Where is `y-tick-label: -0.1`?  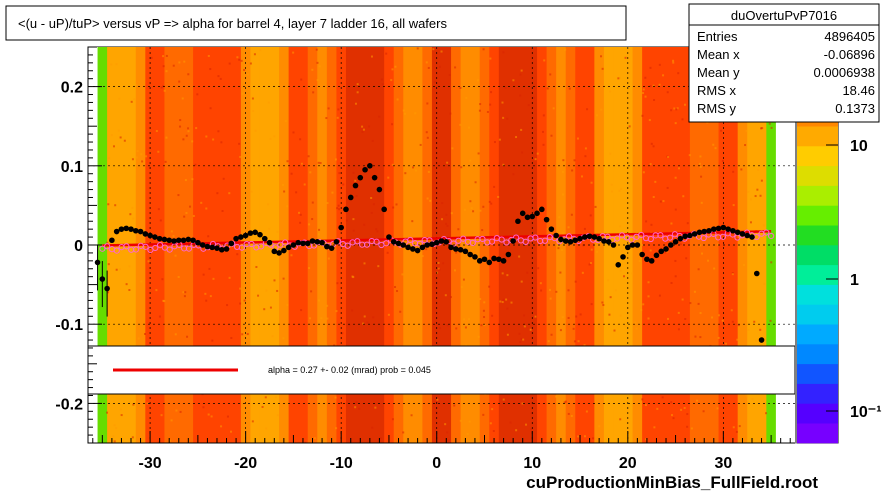 y-tick-label: -0.1 is located at coordinates (69, 325).